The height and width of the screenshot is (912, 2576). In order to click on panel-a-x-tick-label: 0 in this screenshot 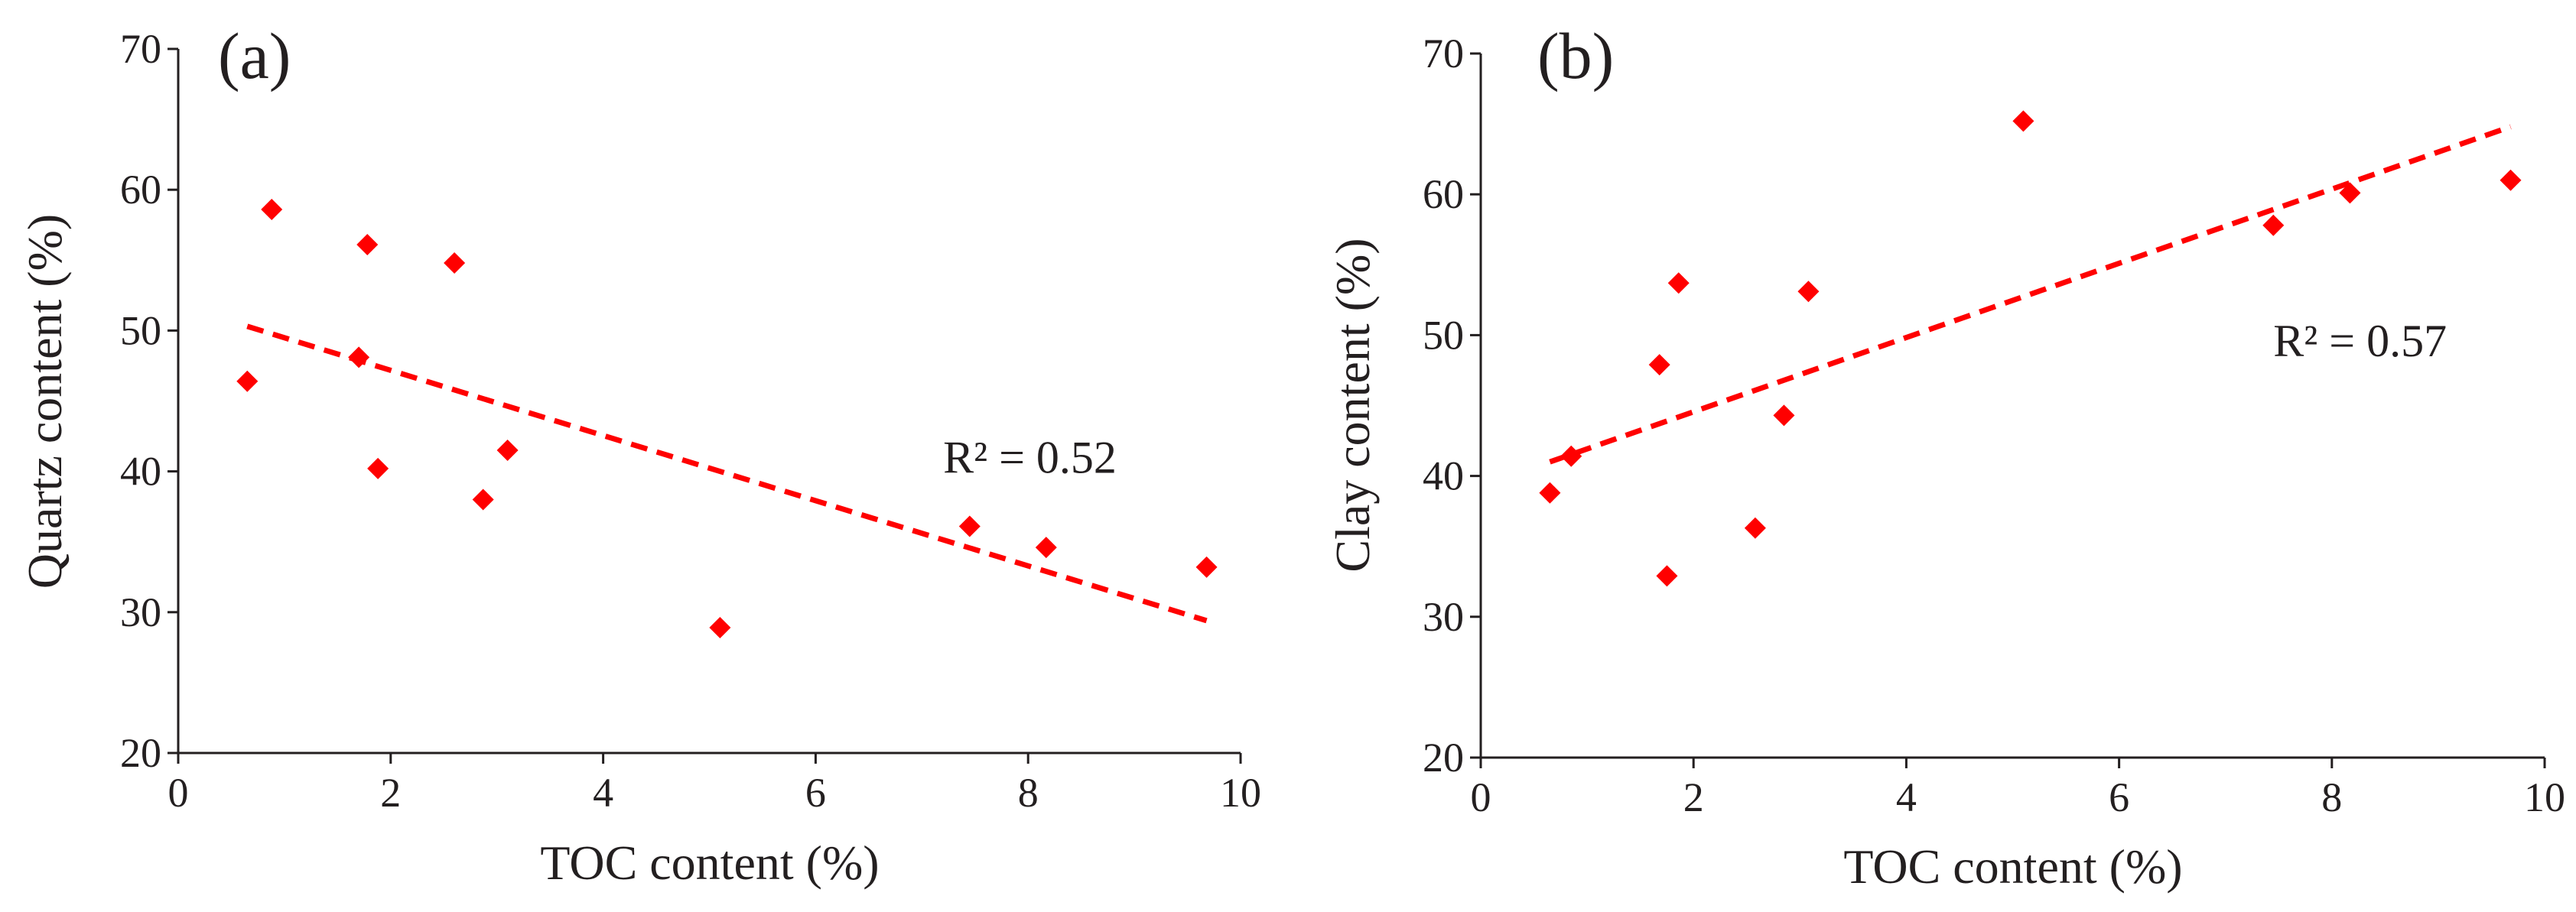, I will do `click(178, 793)`.